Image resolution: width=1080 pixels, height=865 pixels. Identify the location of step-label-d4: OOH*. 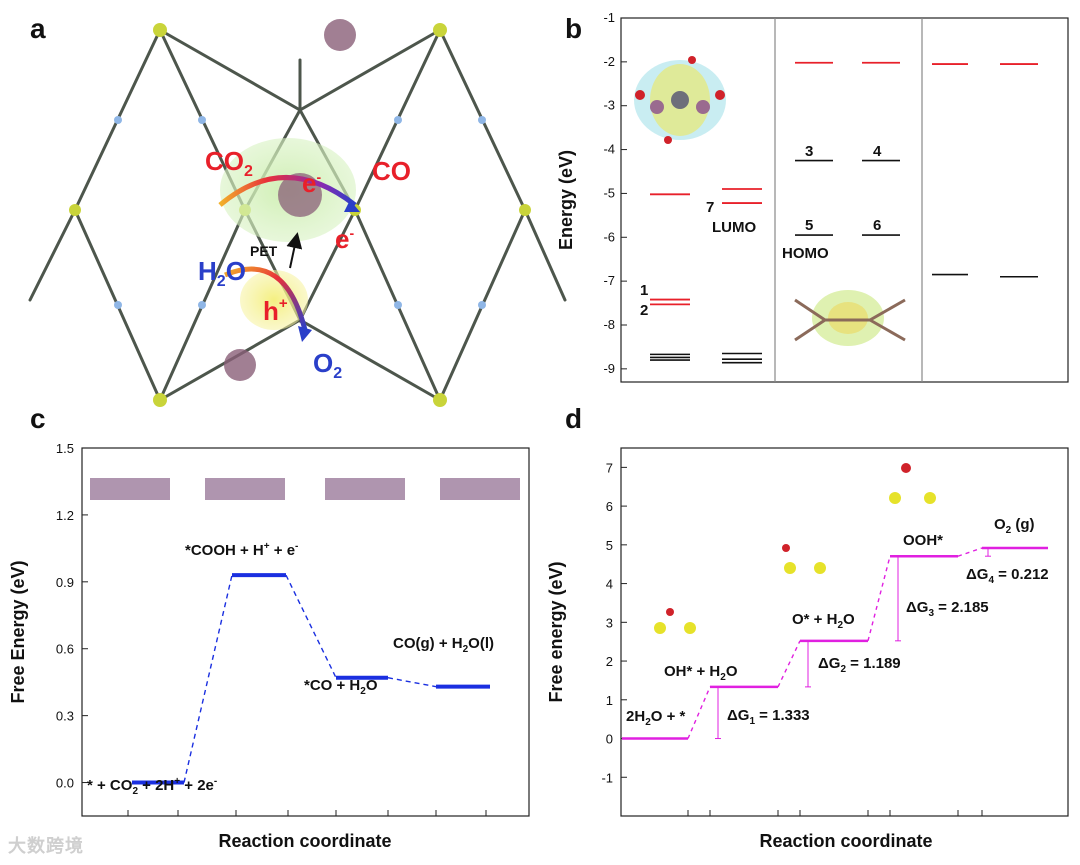
(923, 540).